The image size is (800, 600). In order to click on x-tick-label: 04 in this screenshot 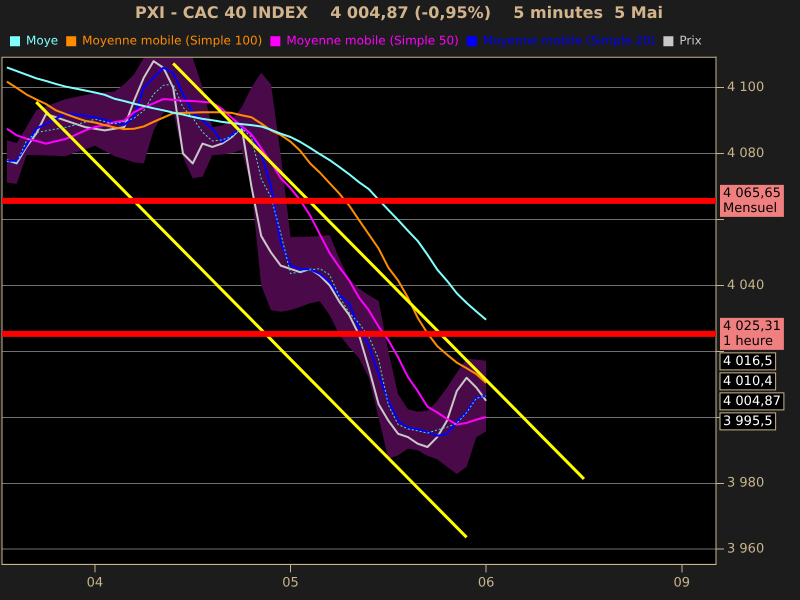, I will do `click(95, 583)`.